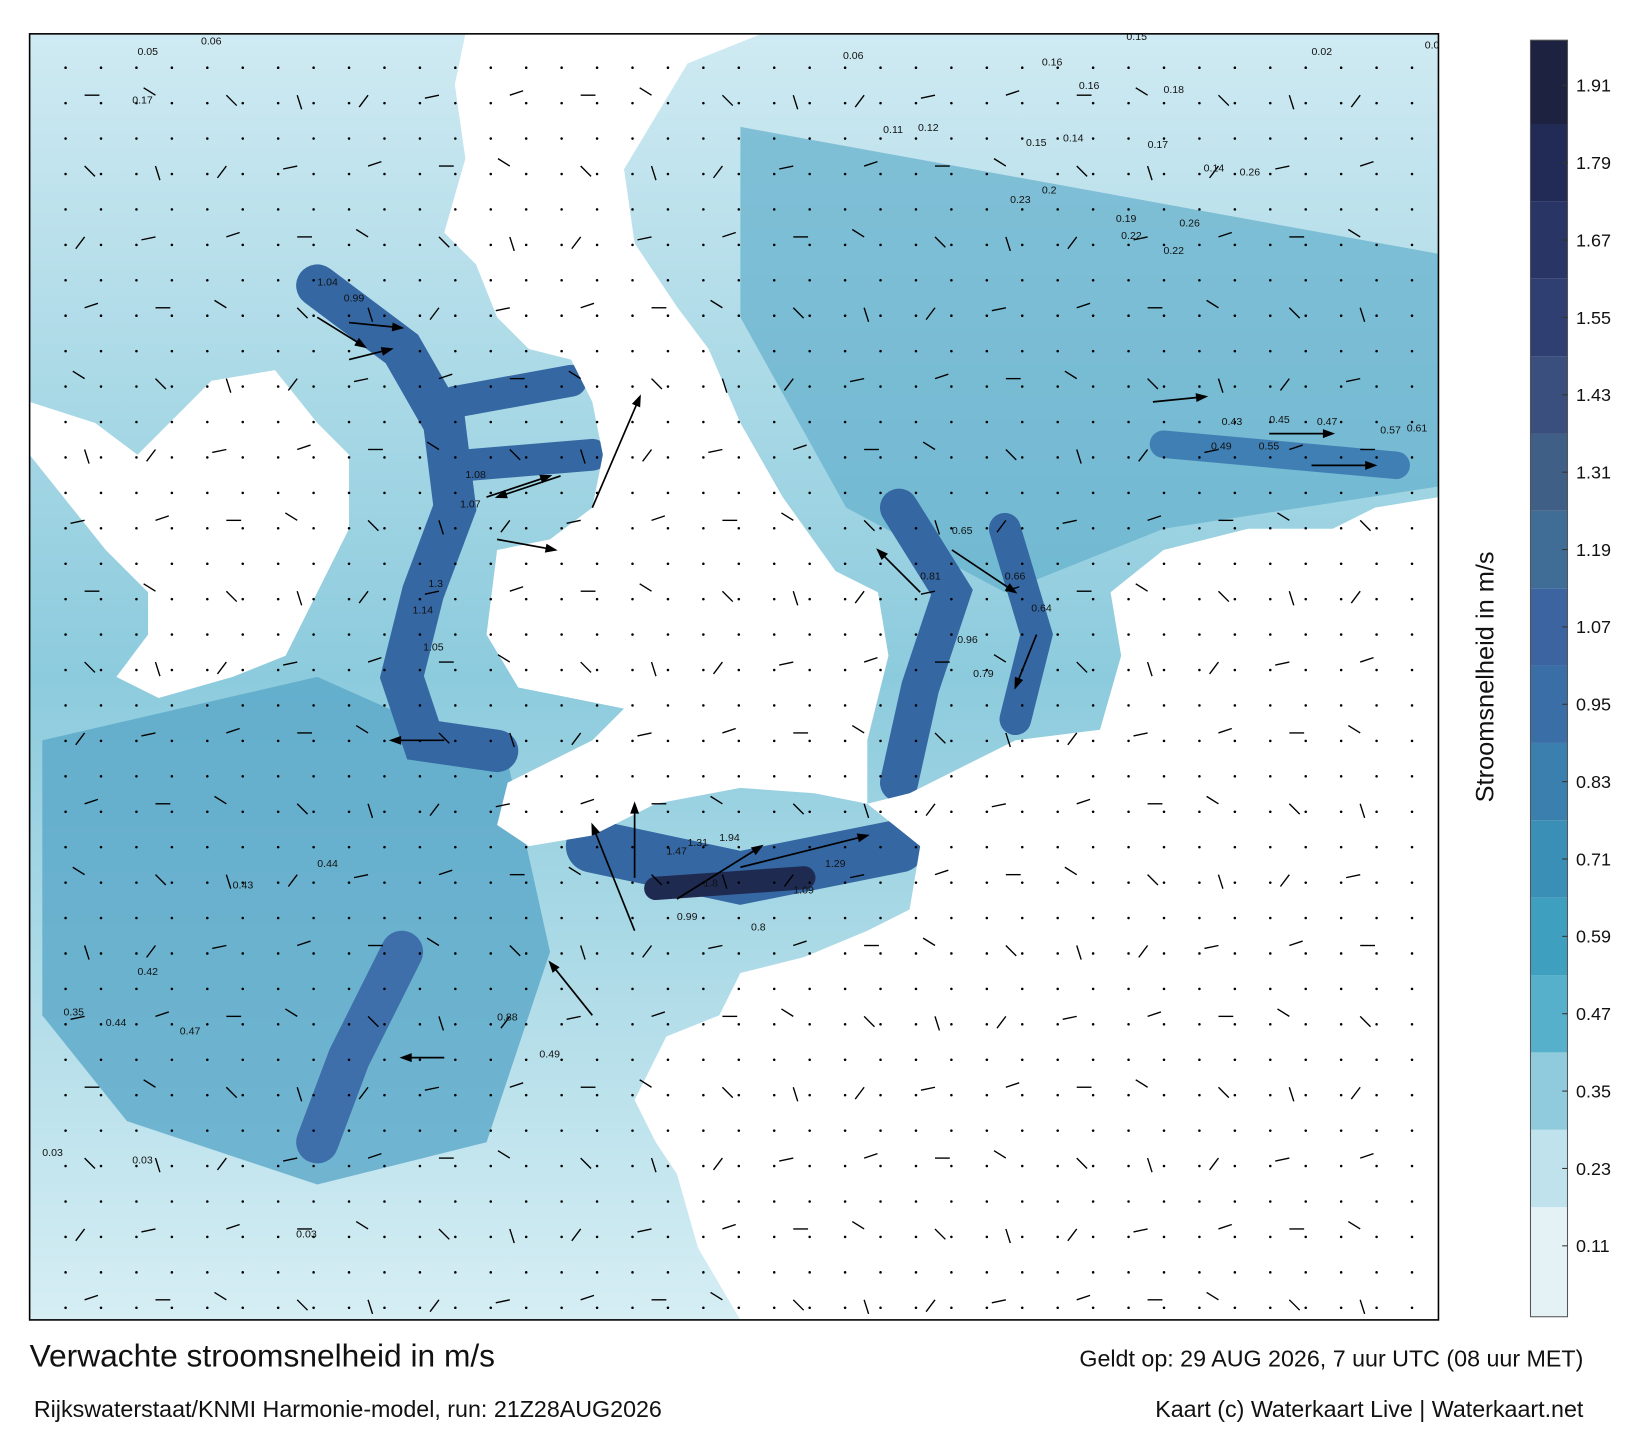 This screenshot has height=1450, width=1650. I want to click on speed-label: 1.47, so click(676, 852).